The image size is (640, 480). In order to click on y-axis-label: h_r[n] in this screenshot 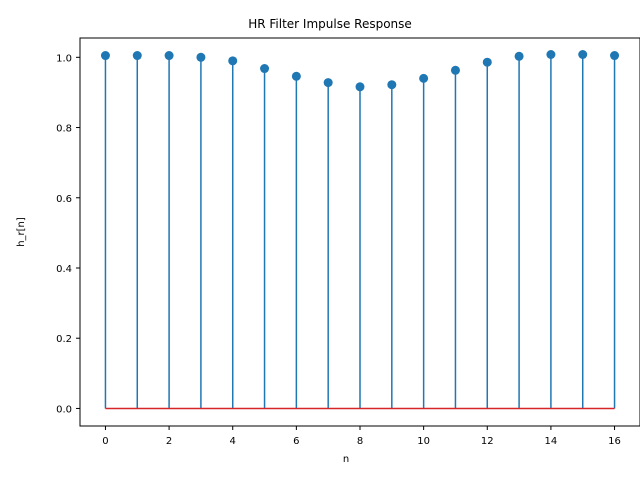, I will do `click(21, 232)`.